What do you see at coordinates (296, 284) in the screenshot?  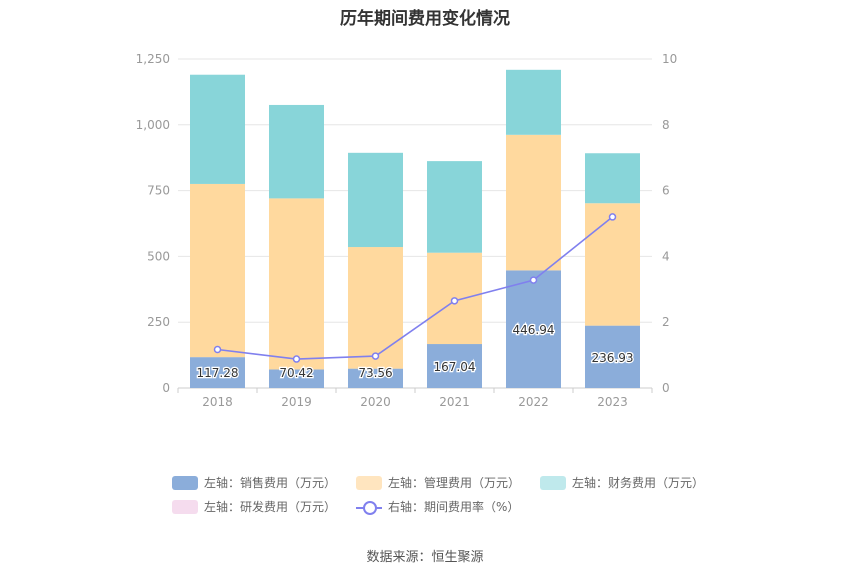 I see `bar-1-2019` at bounding box center [296, 284].